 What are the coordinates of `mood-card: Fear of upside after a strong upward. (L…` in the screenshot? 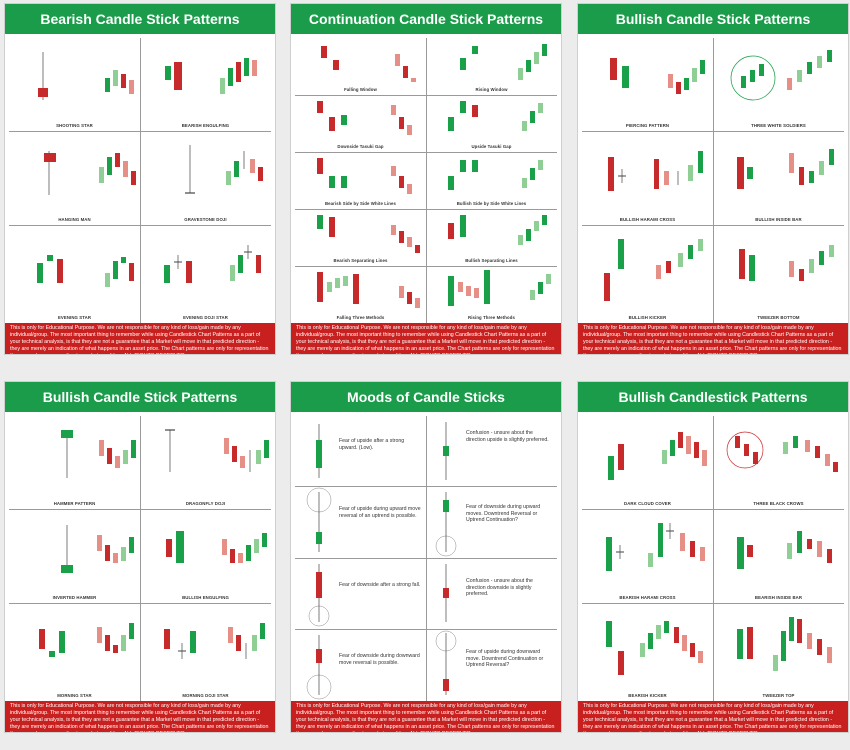 It's located at (360, 451).